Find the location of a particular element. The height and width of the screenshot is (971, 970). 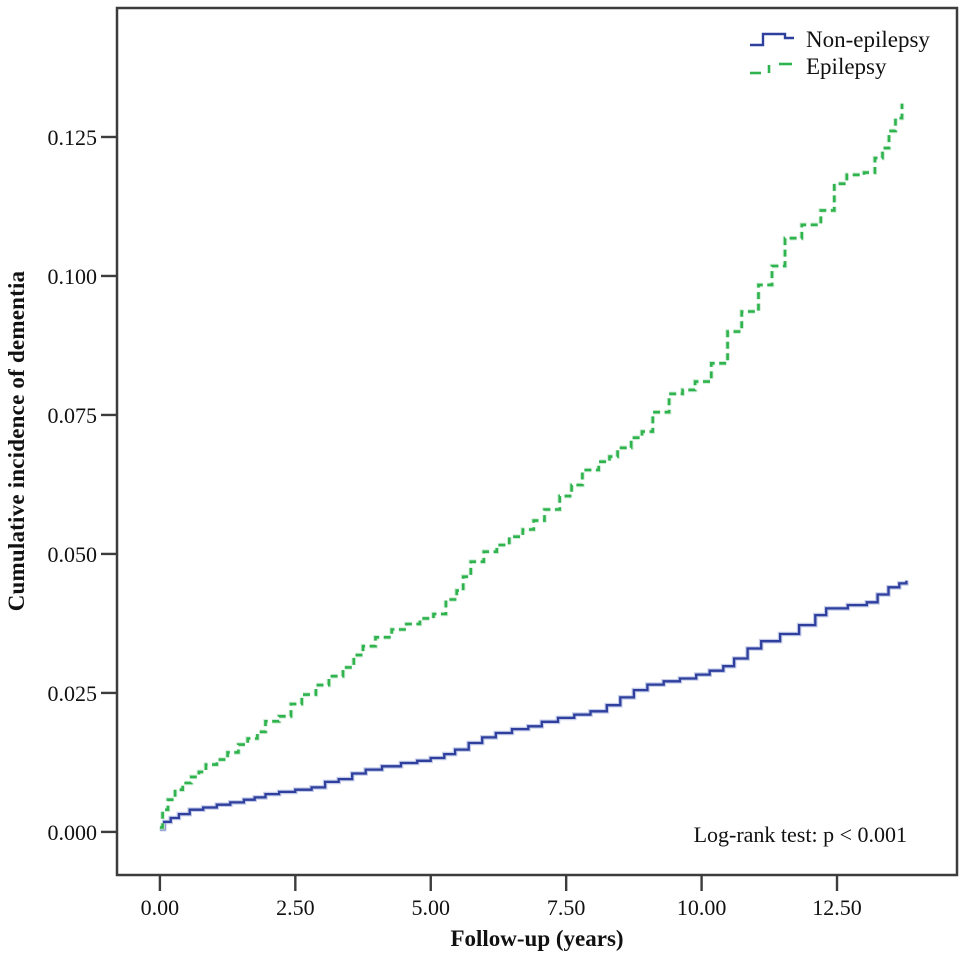

legend-entry-epilepsy: Epilepsy is located at coordinates (839, 66).